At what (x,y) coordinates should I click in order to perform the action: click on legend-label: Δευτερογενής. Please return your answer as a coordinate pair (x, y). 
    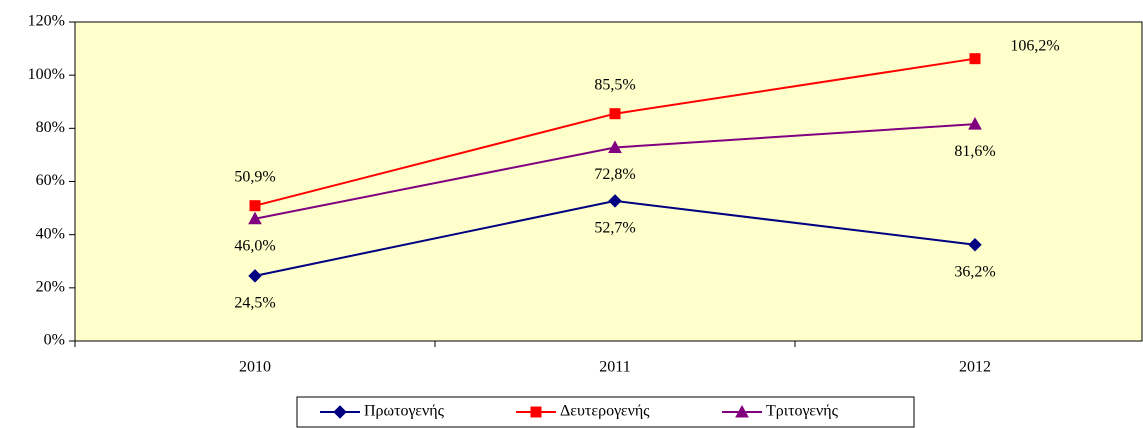
    Looking at the image, I should click on (605, 411).